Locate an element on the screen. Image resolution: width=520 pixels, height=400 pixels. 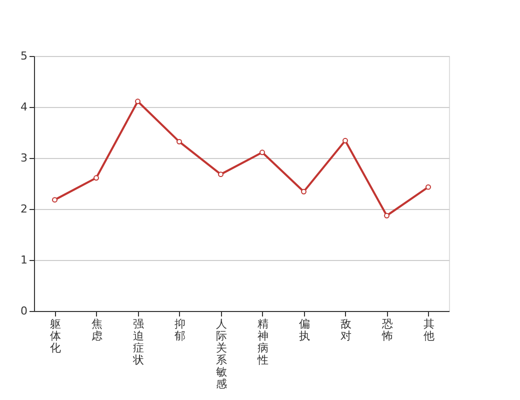
x-tick-label: 人际关系敏感 is located at coordinates (221, 354).